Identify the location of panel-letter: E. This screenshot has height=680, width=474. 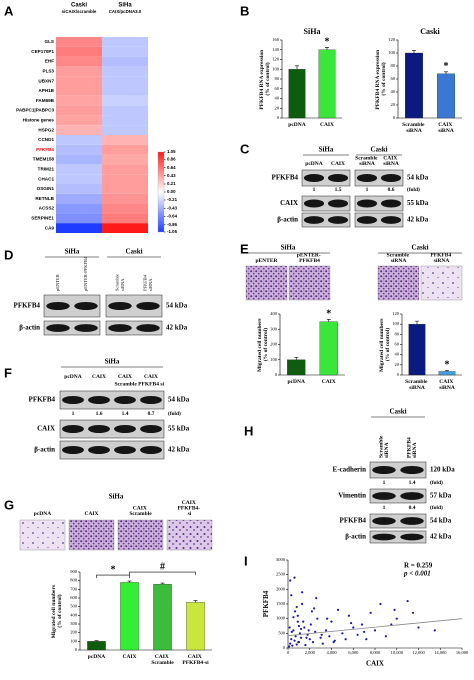
(244, 248).